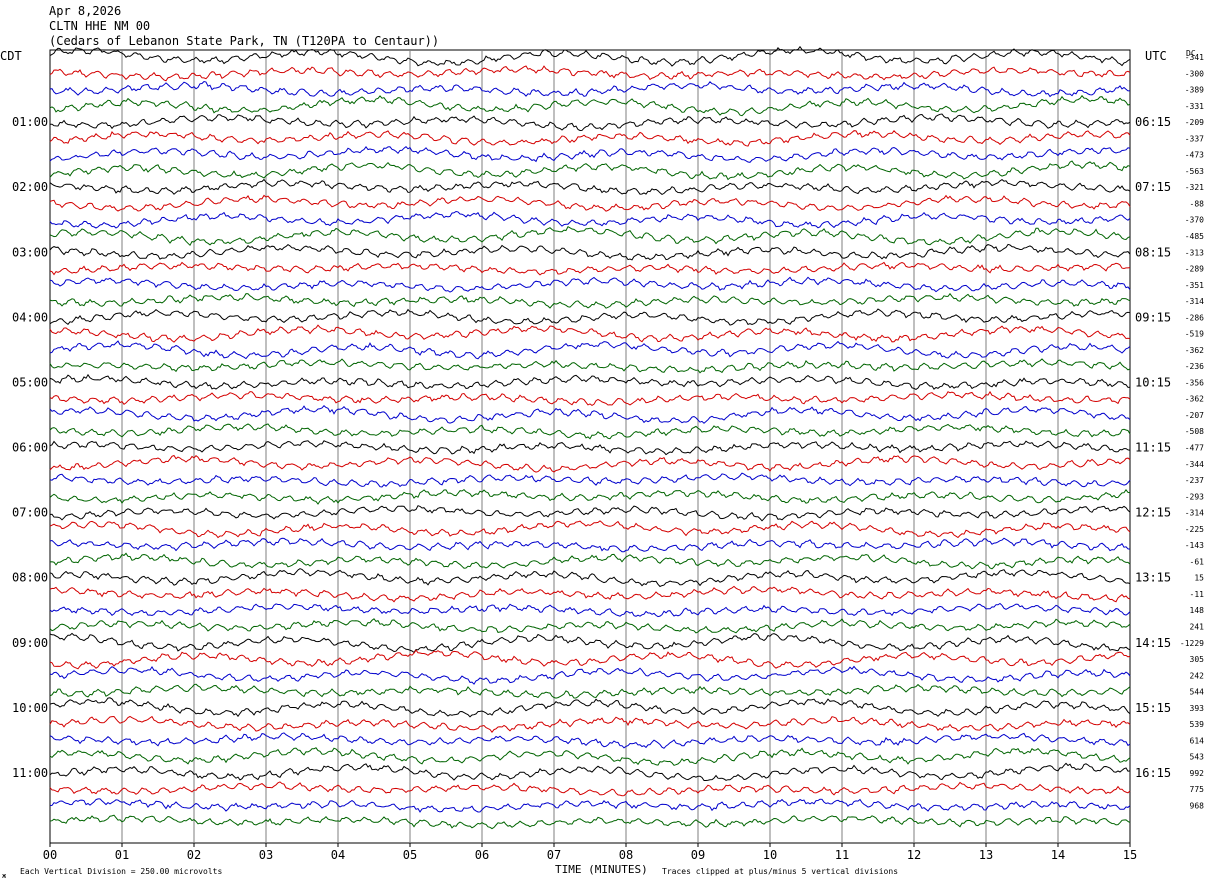 The width and height of the screenshot is (1210, 886). What do you see at coordinates (1153, 773) in the screenshot?
I see `right-hour-label: 16:15` at bounding box center [1153, 773].